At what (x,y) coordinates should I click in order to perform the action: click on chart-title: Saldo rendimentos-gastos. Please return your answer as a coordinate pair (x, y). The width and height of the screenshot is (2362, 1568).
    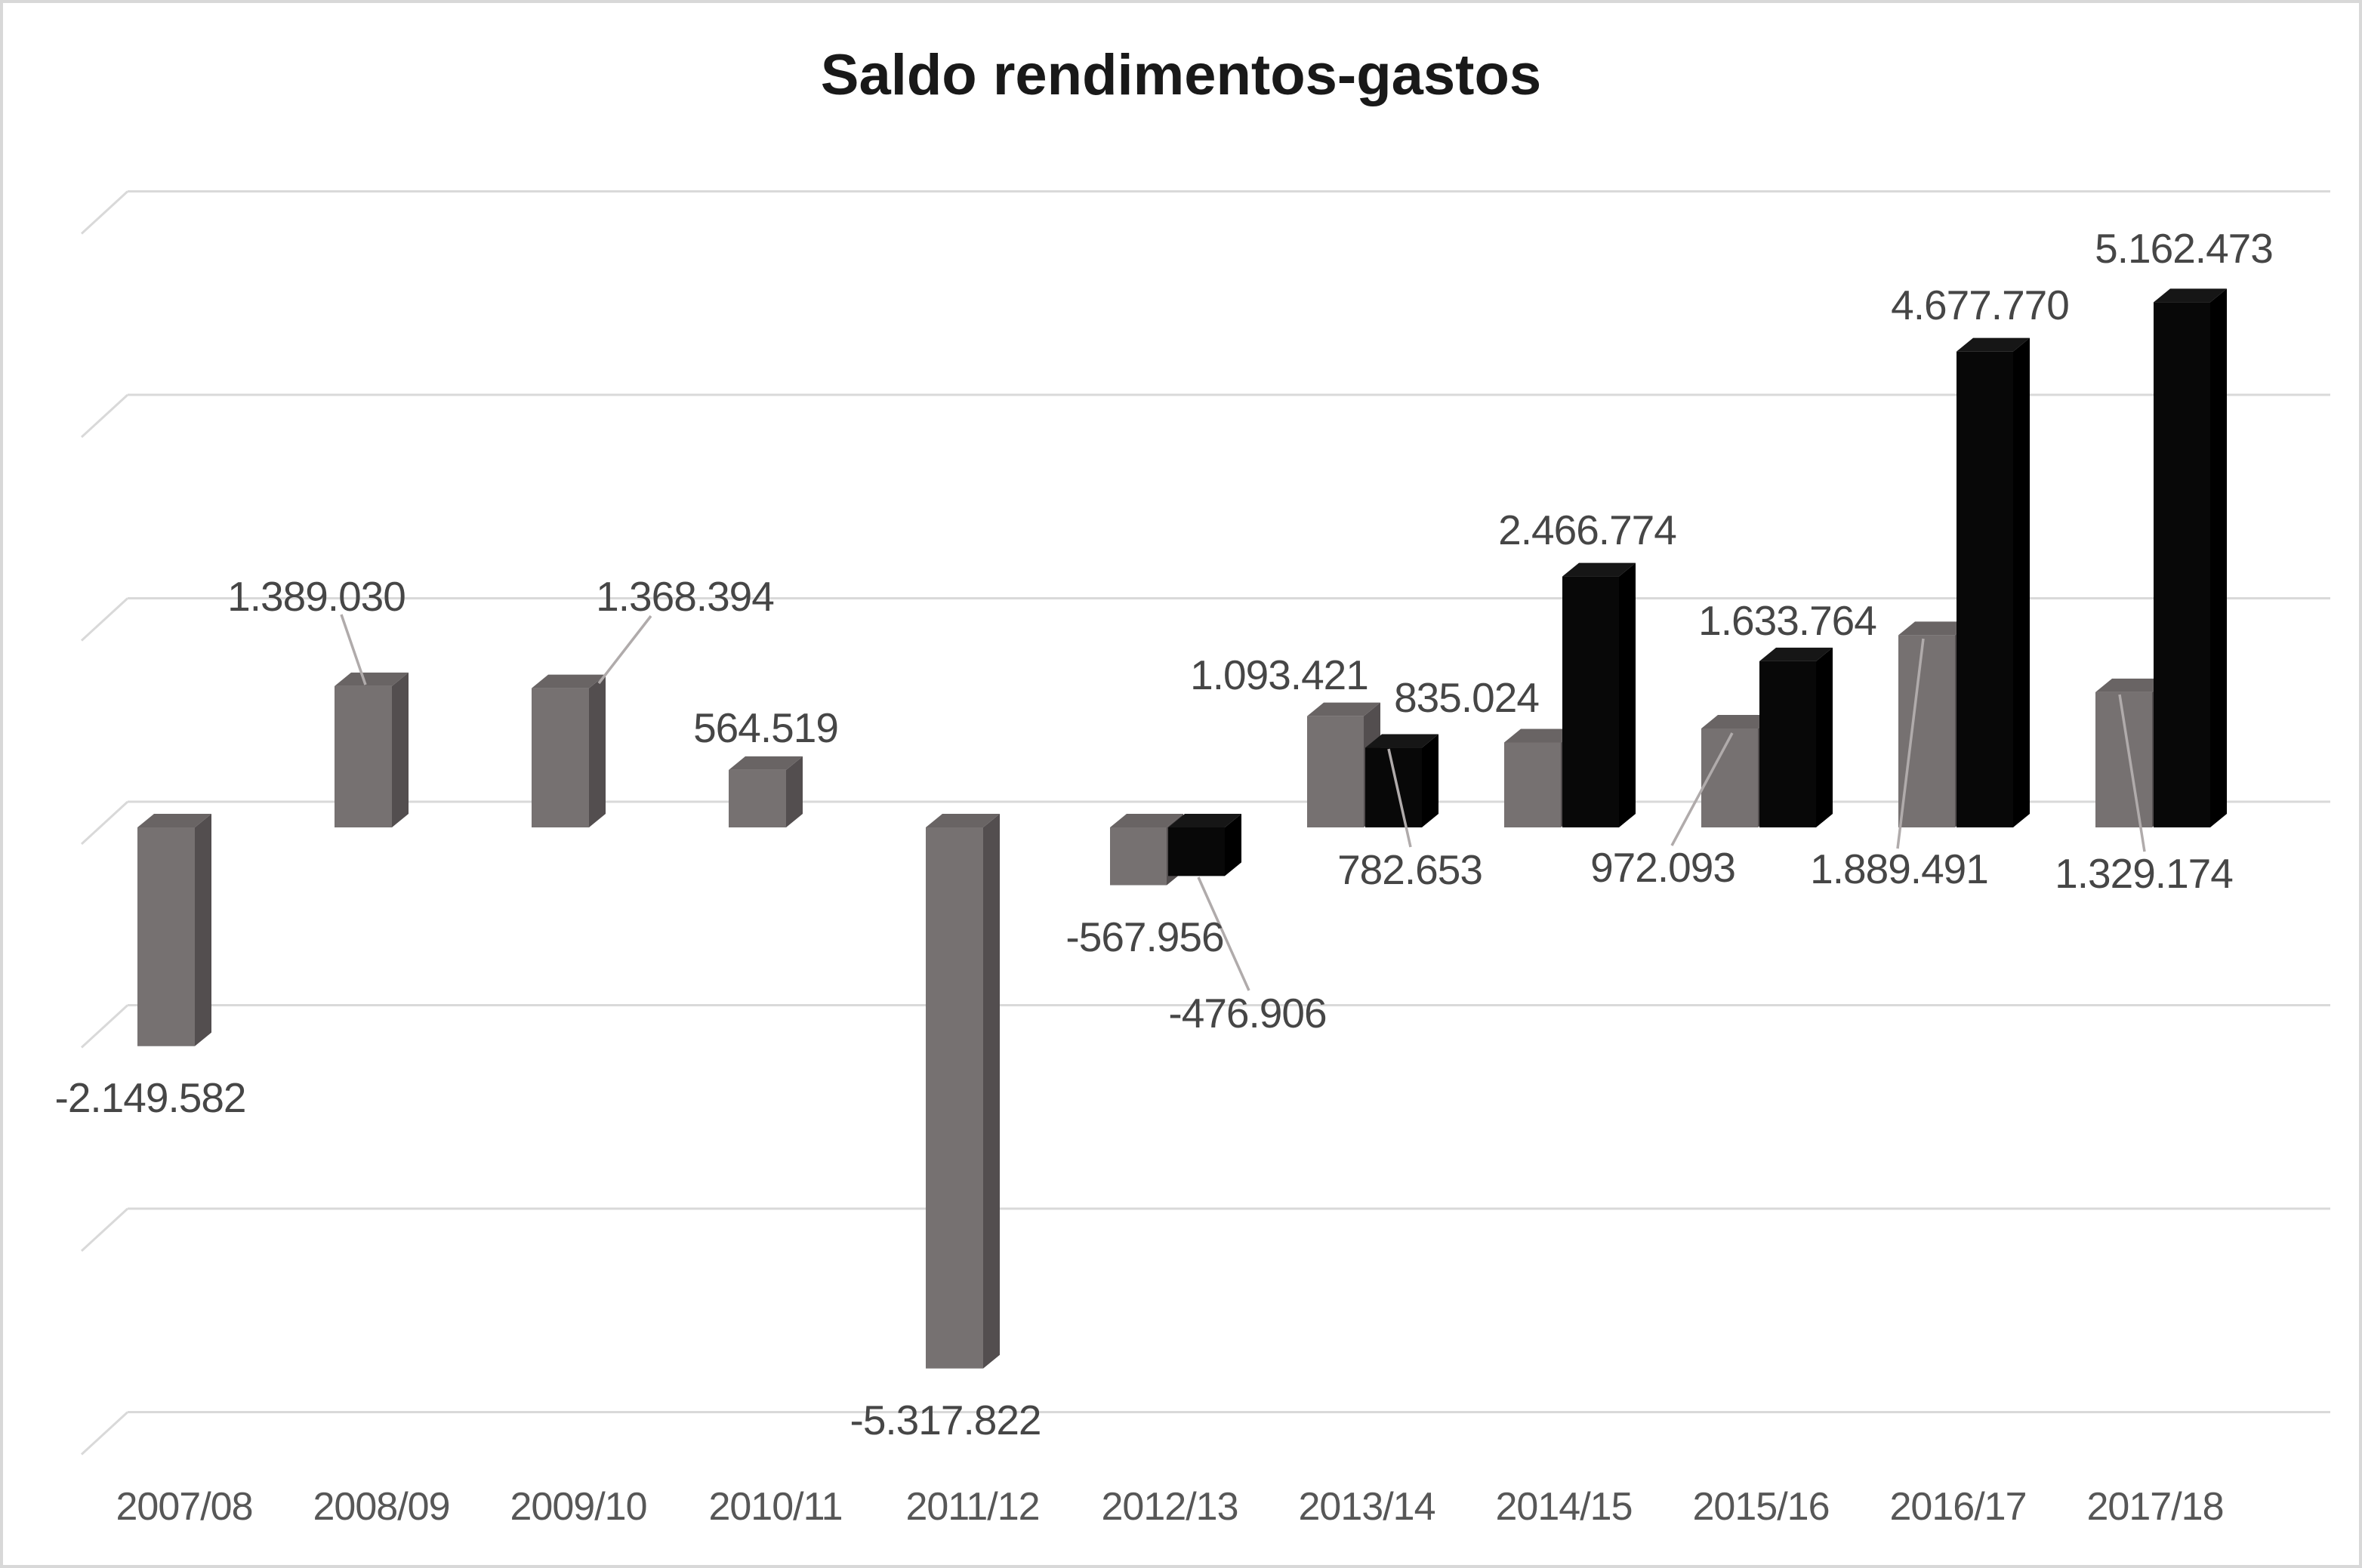
    Looking at the image, I should click on (1181, 75).